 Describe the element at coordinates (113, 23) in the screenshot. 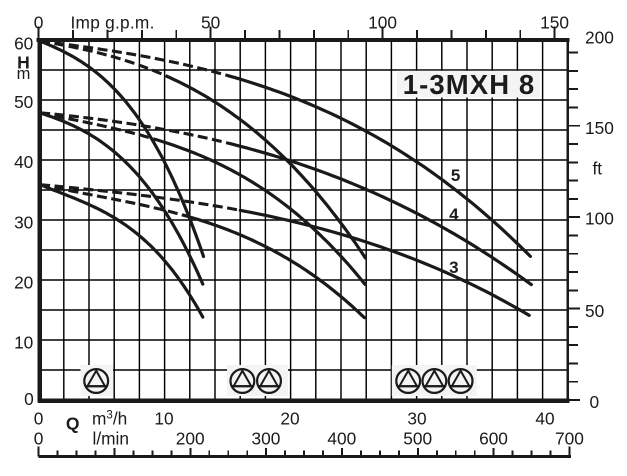

I see `svg-text: Imp g.p.m.` at that location.